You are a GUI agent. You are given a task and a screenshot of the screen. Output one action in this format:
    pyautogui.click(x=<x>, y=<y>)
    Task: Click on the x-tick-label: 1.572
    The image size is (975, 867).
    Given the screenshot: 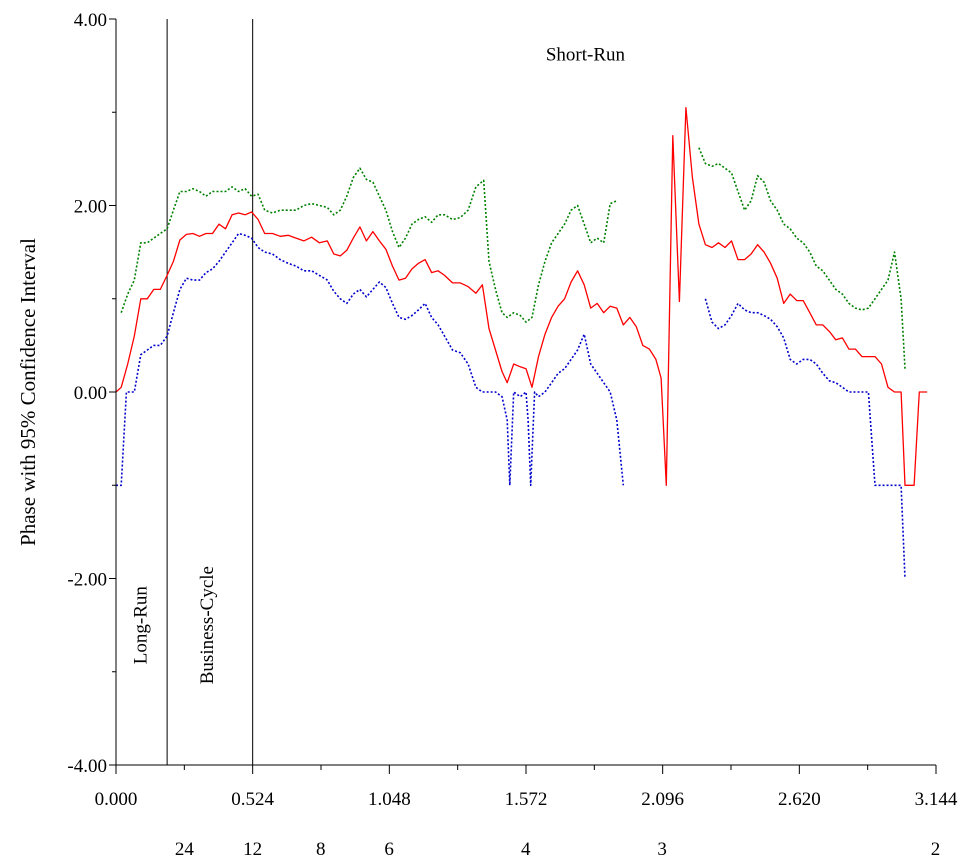 What is the action you would take?
    pyautogui.click(x=526, y=799)
    